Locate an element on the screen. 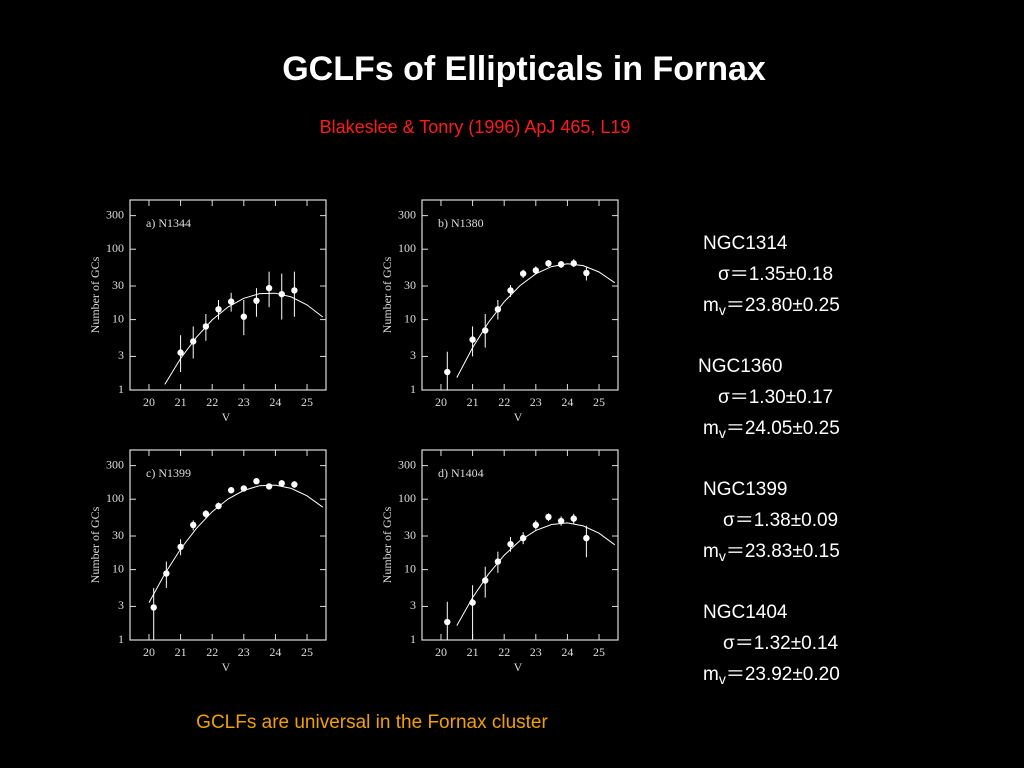 The image size is (1024, 768). slide-title: GCLFs of Ellipticals in Fornax is located at coordinates (524, 69).